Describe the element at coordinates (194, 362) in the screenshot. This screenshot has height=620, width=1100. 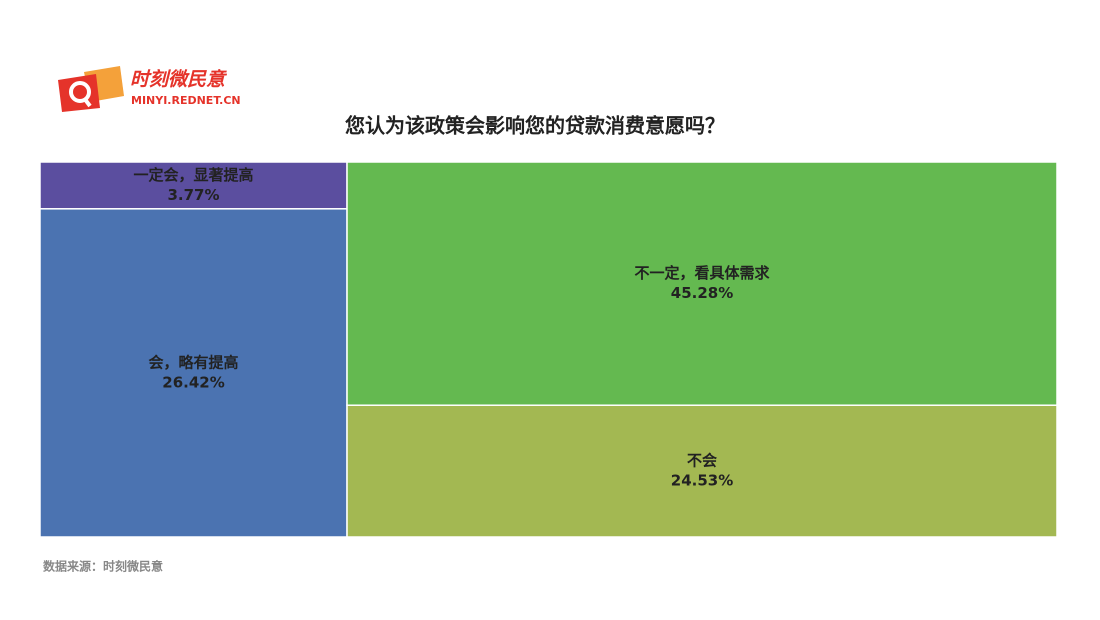
I see `cell-label: 会，略有提高` at that location.